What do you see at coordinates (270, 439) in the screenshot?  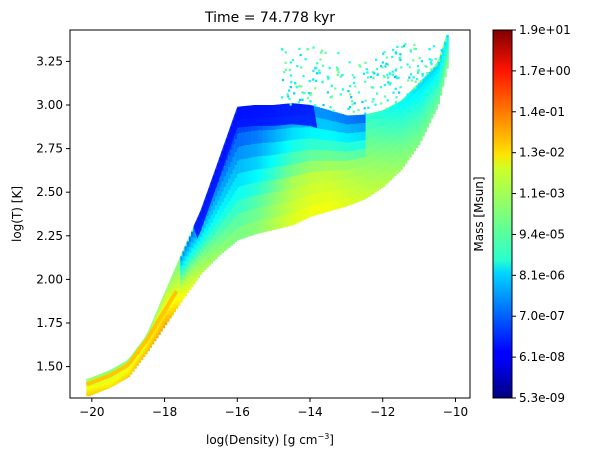 I see `x-axis-label: log(Density) [g cm−3]` at bounding box center [270, 439].